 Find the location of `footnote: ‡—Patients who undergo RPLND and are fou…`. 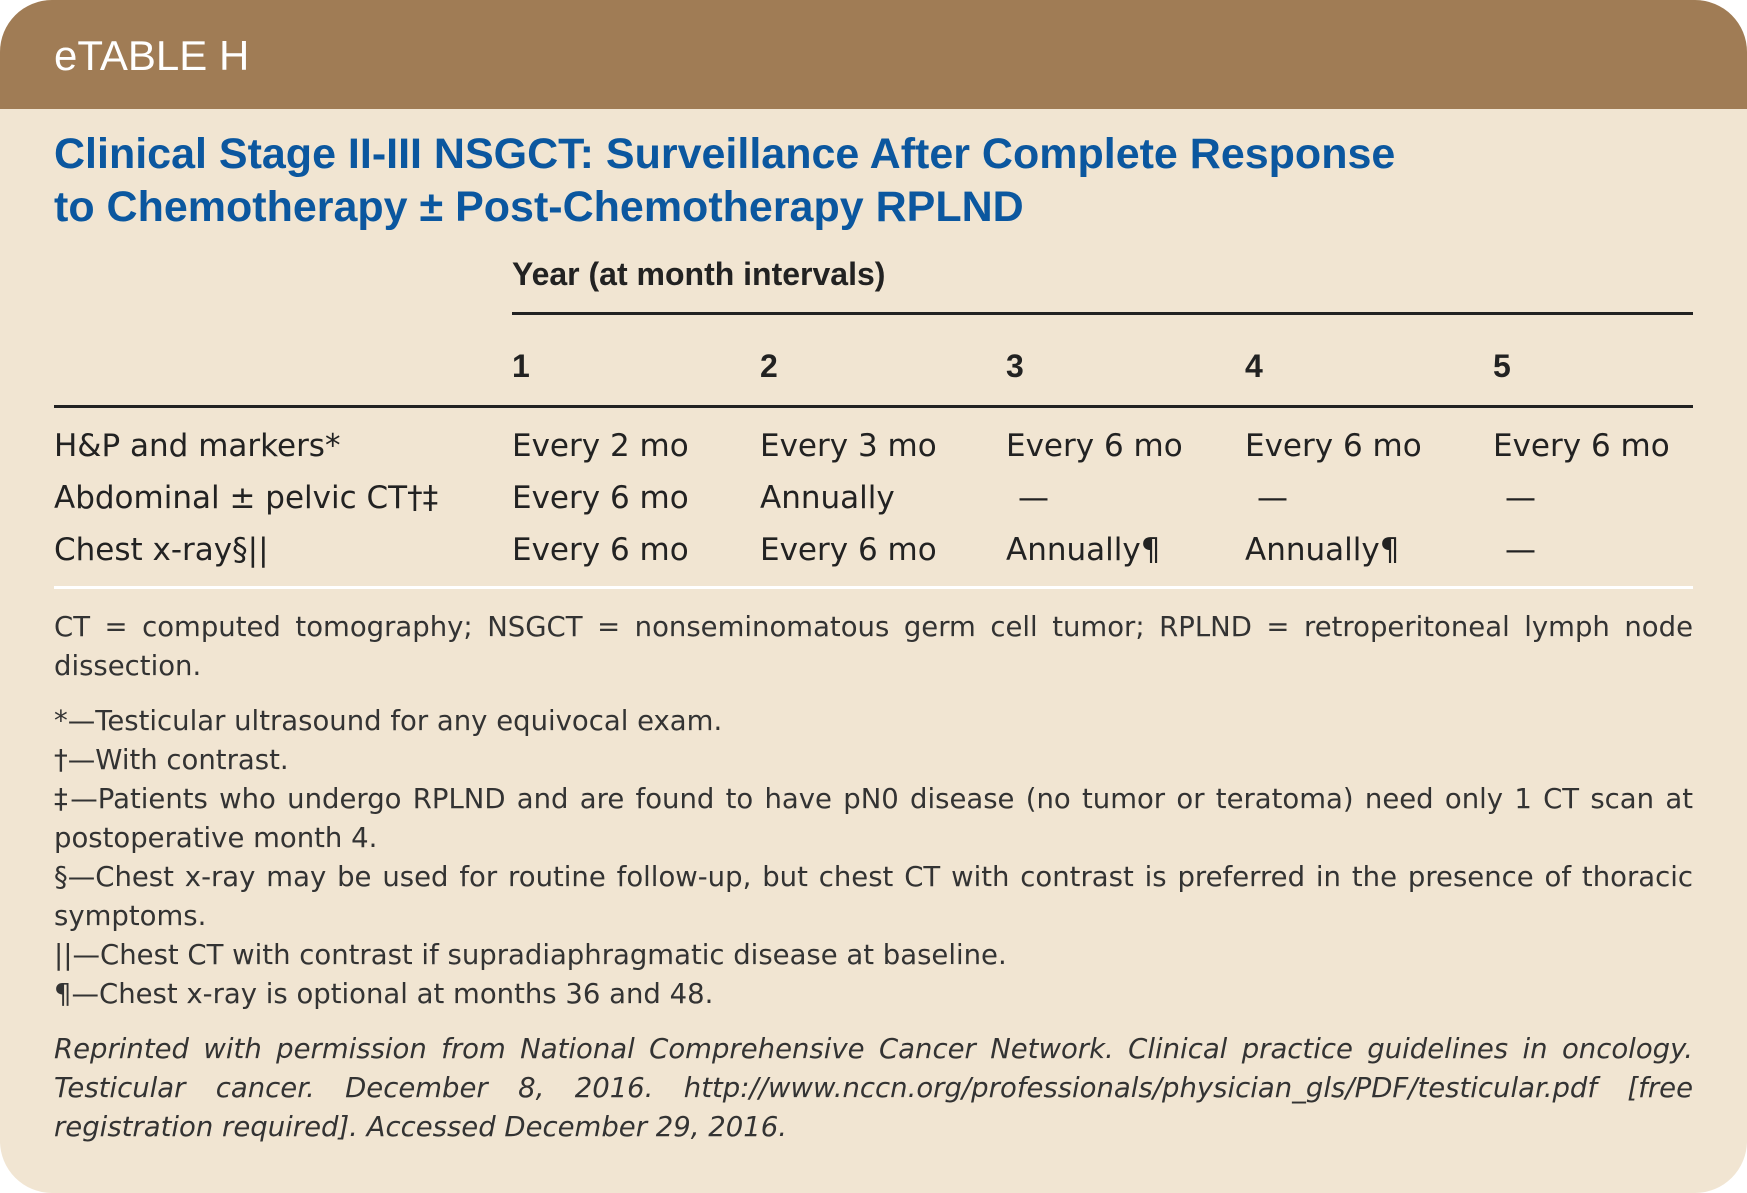

footnote: ‡—Patients who undergo RPLND and are fou… is located at coordinates (873, 818).